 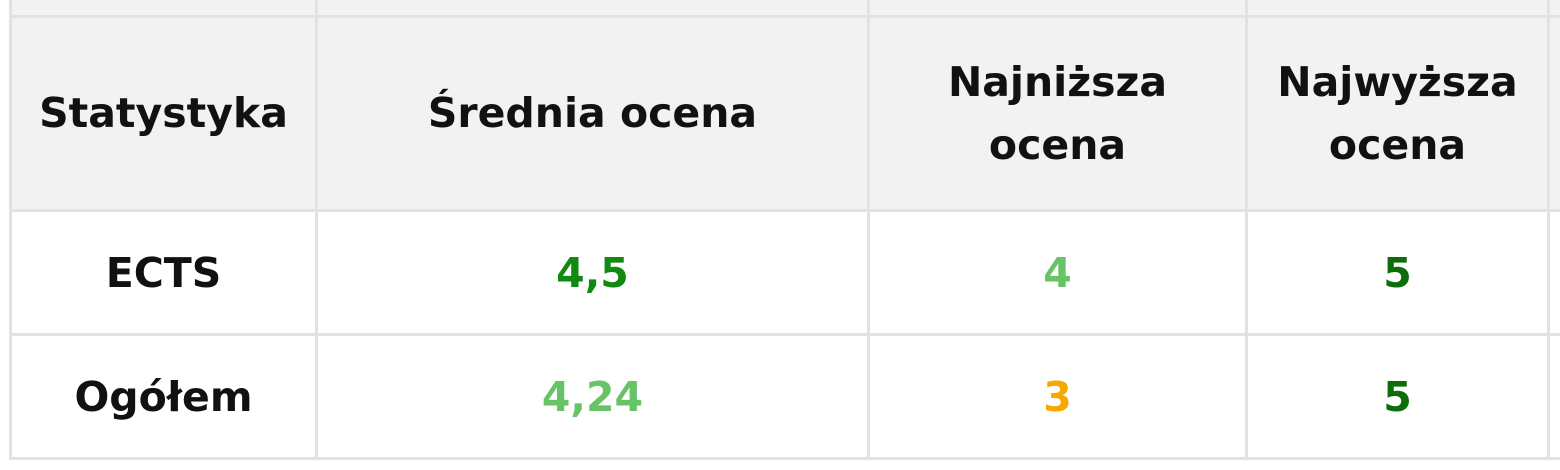 What do you see at coordinates (1057, 113) in the screenshot?
I see `header-najnizsza-ocena: Najniższa ocena` at bounding box center [1057, 113].